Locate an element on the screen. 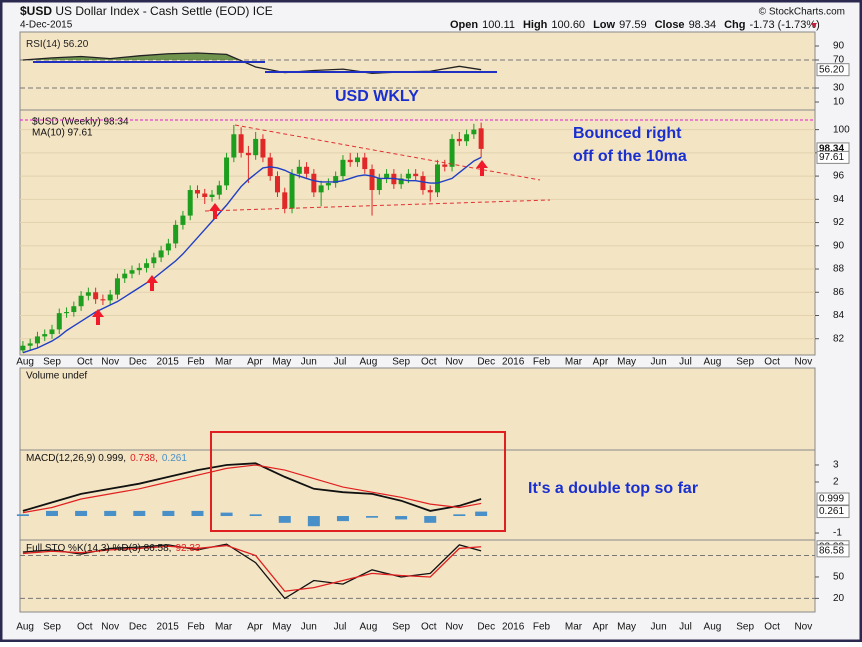 The width and height of the screenshot is (862, 647). value-label: 0.261 is located at coordinates (831, 511).